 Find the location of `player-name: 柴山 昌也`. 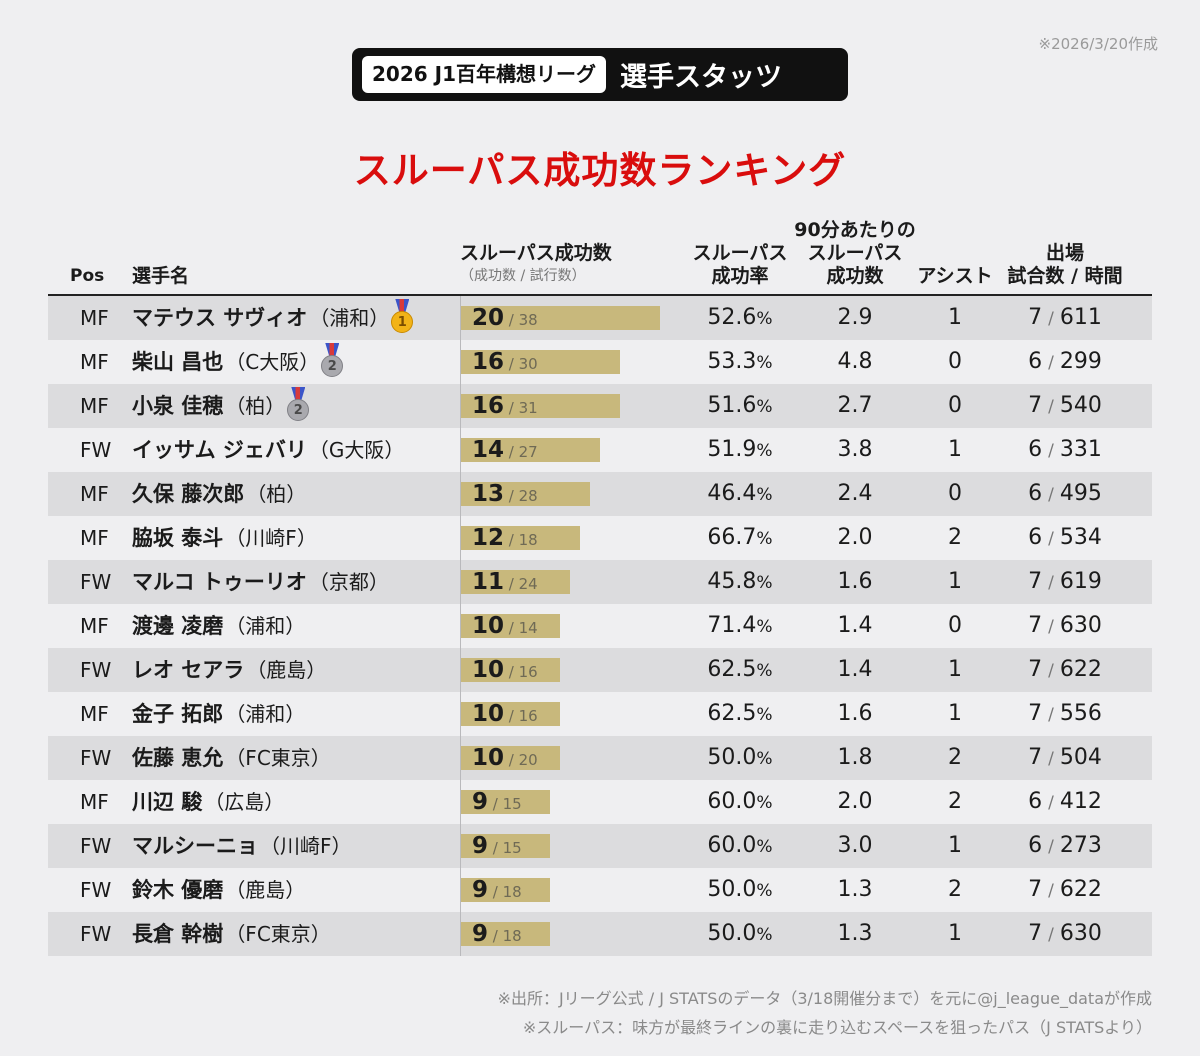

player-name: 柴山 昌也 is located at coordinates (178, 362).